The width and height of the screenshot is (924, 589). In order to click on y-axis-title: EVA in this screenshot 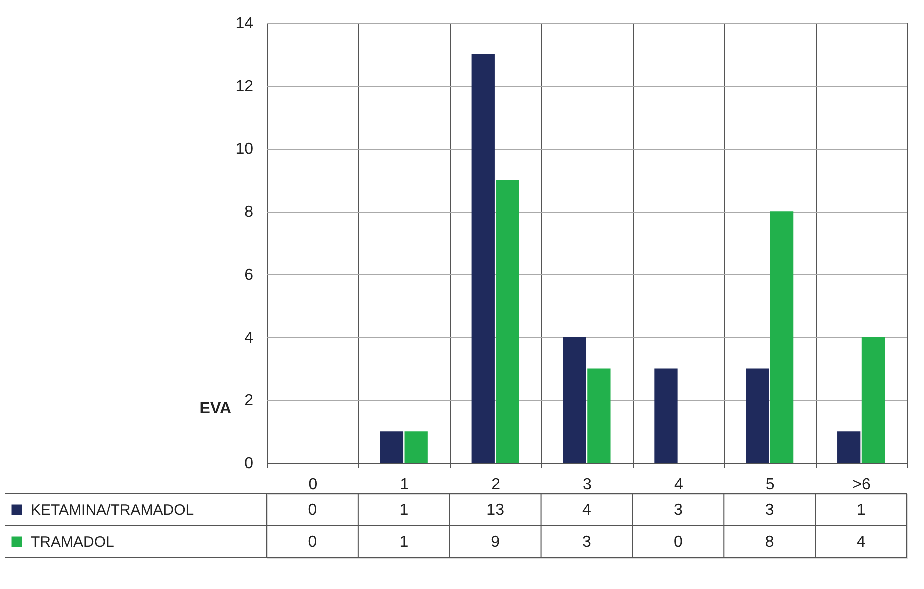, I will do `click(216, 409)`.